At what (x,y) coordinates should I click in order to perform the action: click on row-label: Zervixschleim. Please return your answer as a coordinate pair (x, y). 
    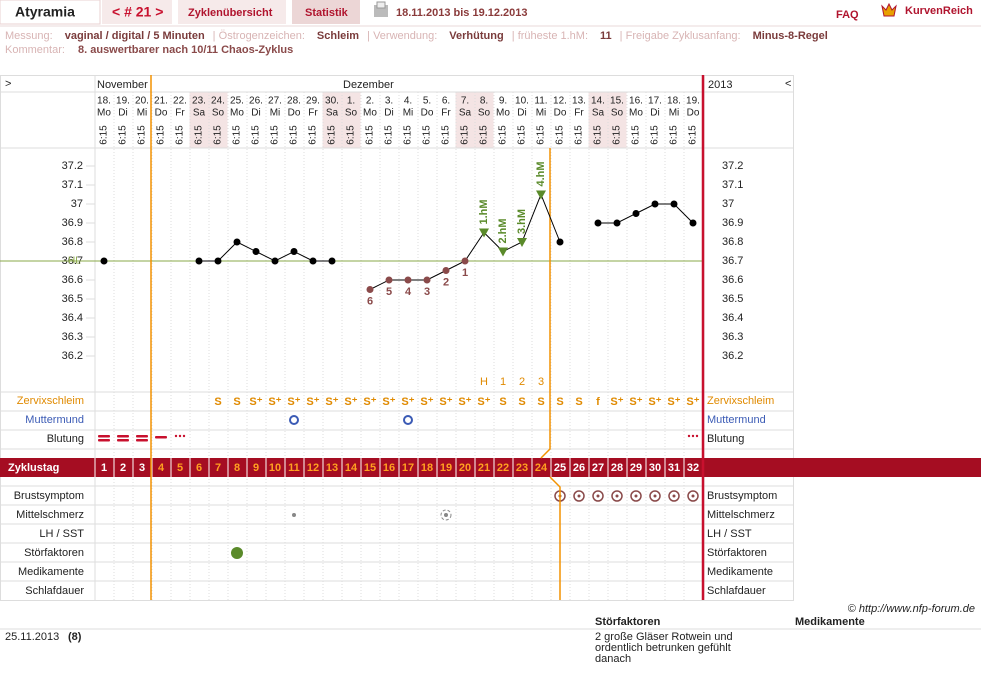
    Looking at the image, I should click on (740, 401).